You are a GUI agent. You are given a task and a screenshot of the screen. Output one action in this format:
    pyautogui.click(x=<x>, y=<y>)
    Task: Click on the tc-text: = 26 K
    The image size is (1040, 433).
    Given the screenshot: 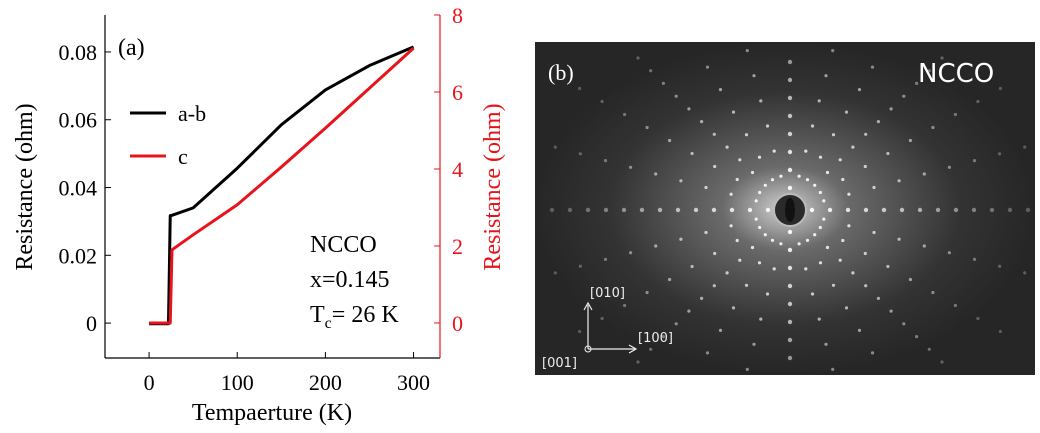 What is the action you would take?
    pyautogui.click(x=366, y=315)
    